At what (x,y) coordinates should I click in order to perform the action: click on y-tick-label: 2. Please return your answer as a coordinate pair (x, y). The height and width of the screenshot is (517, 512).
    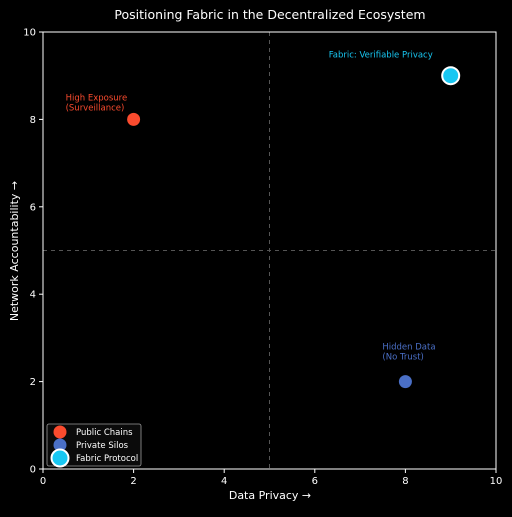
    Looking at the image, I should click on (33, 382).